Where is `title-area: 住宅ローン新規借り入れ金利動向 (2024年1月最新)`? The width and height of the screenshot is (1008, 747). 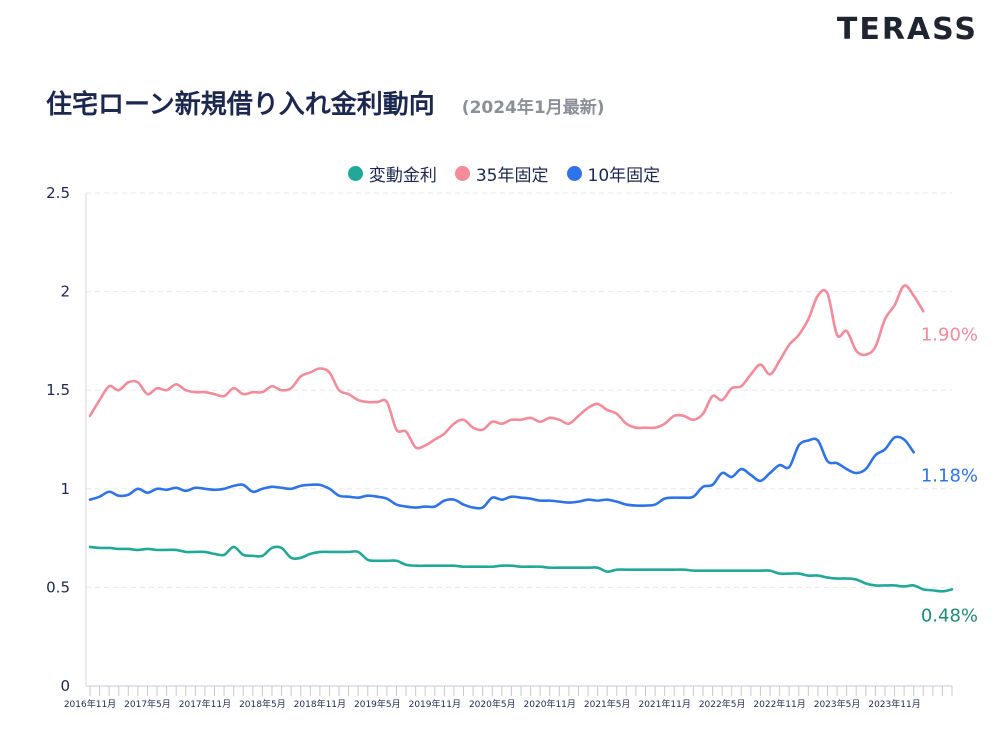 title-area: 住宅ローン新規借り入れ金利動向 (2024年1月最新) is located at coordinates (325, 102).